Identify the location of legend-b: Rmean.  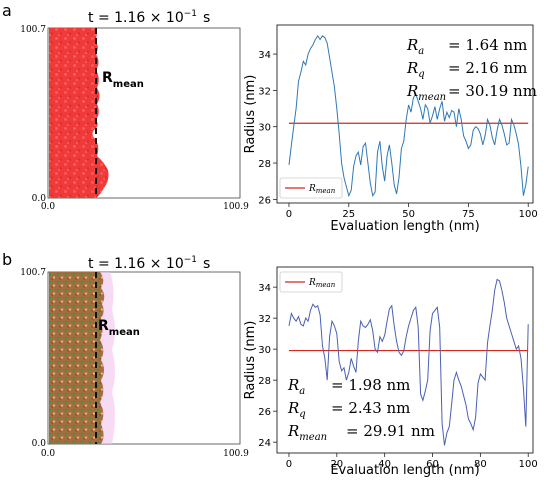
(311, 282).